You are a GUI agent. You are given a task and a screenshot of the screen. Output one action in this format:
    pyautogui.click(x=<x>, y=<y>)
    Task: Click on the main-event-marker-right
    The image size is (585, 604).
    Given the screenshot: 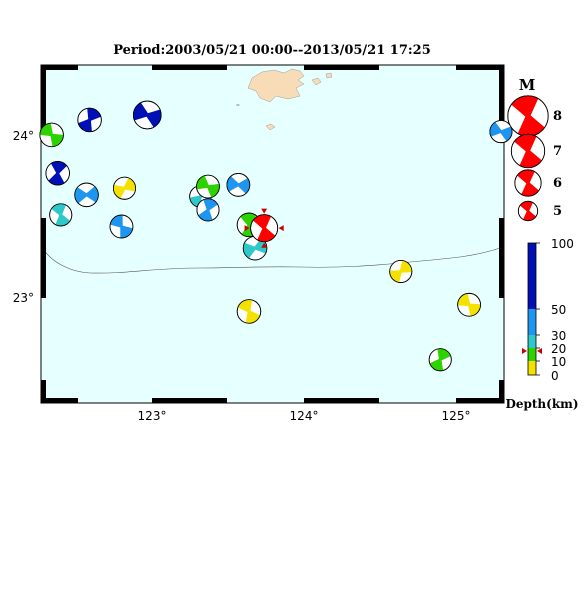 What is the action you would take?
    pyautogui.click(x=281, y=228)
    